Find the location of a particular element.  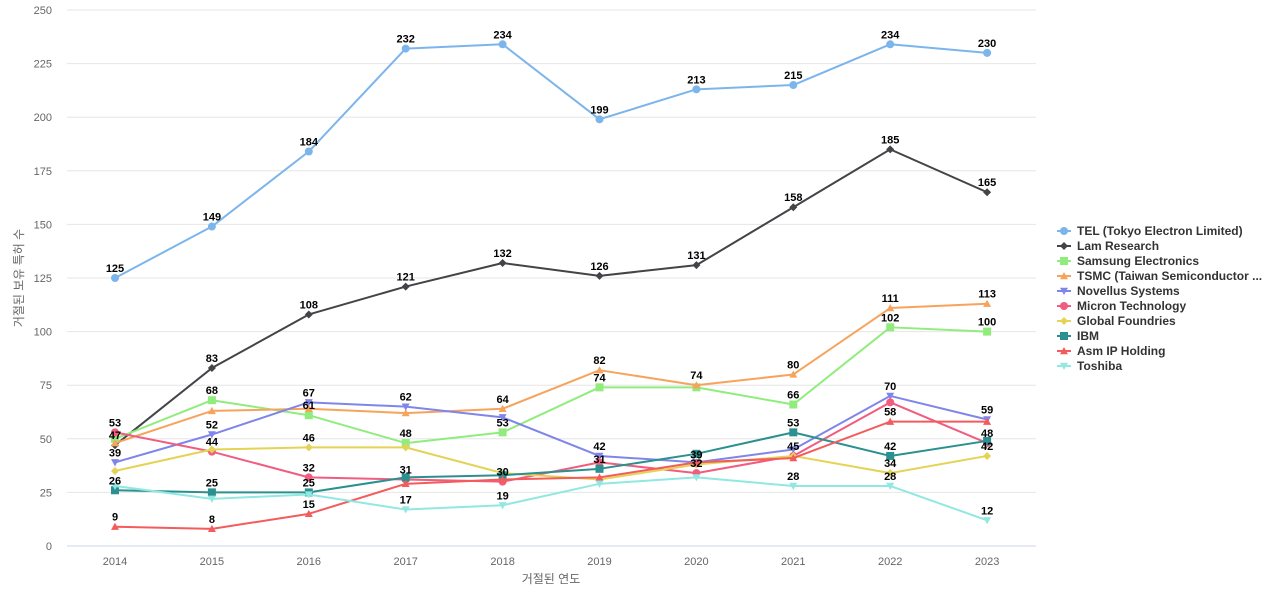

y-tick-label: 100 is located at coordinates (43, 333).